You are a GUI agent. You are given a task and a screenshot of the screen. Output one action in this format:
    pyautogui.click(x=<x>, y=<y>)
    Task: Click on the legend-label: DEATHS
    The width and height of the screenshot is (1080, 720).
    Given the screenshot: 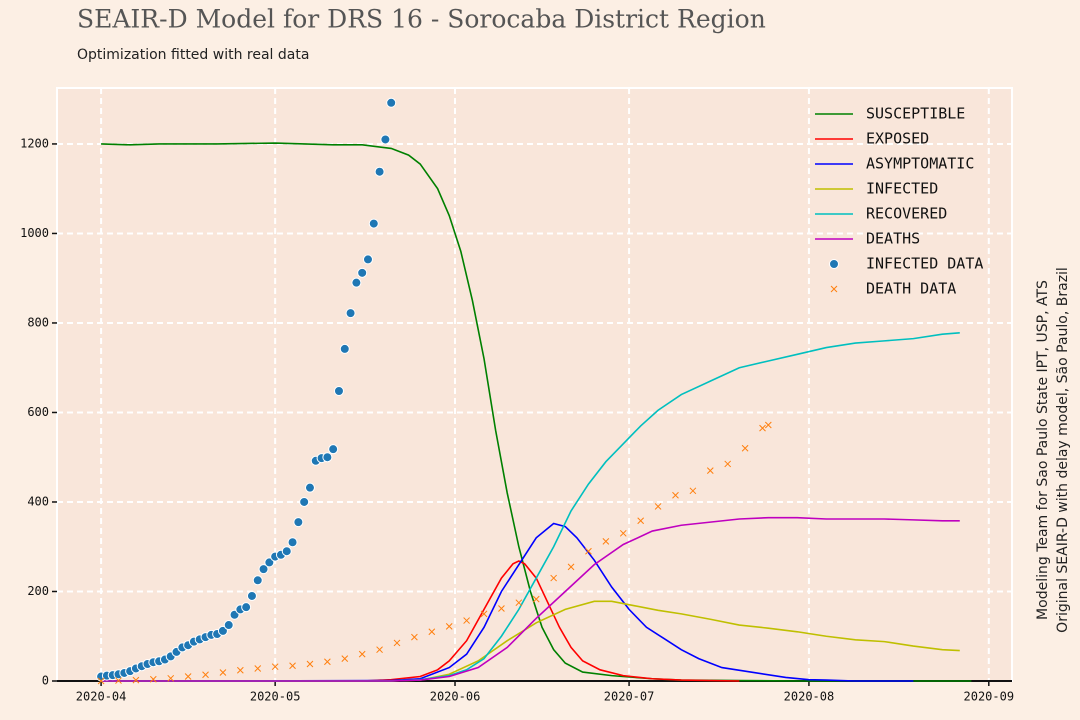 What is the action you would take?
    pyautogui.click(x=893, y=239)
    